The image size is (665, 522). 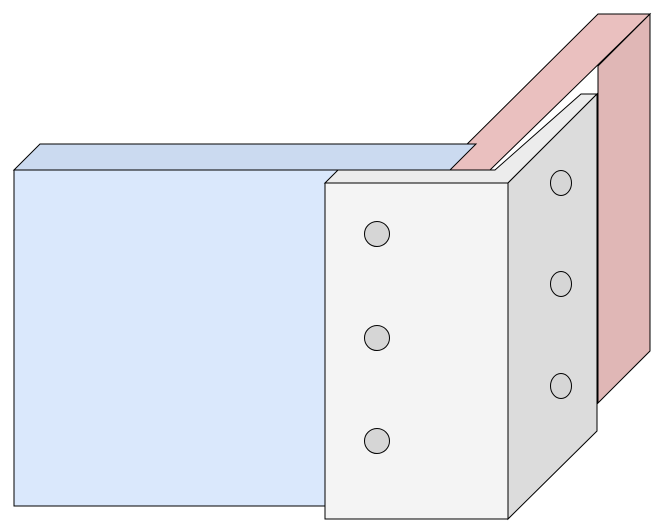 I want to click on red-plate-side-face, so click(x=624, y=208).